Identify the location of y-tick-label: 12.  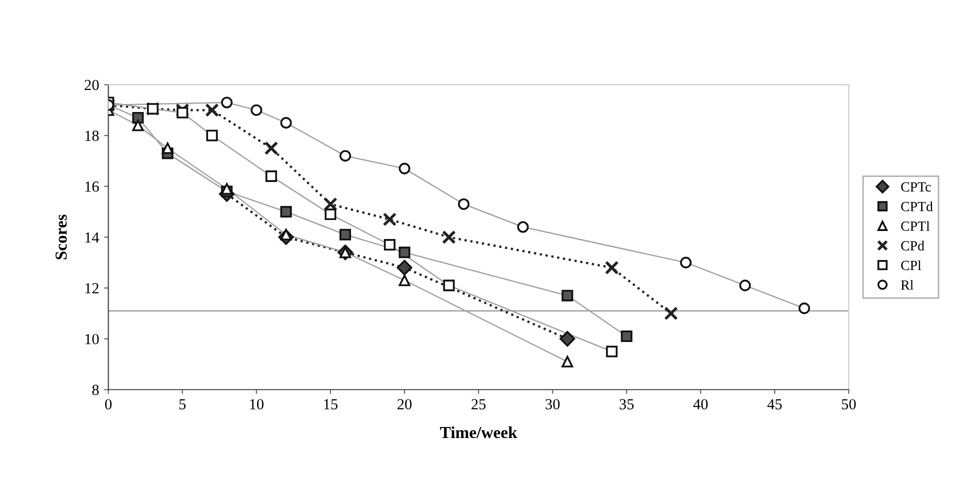
(91, 288).